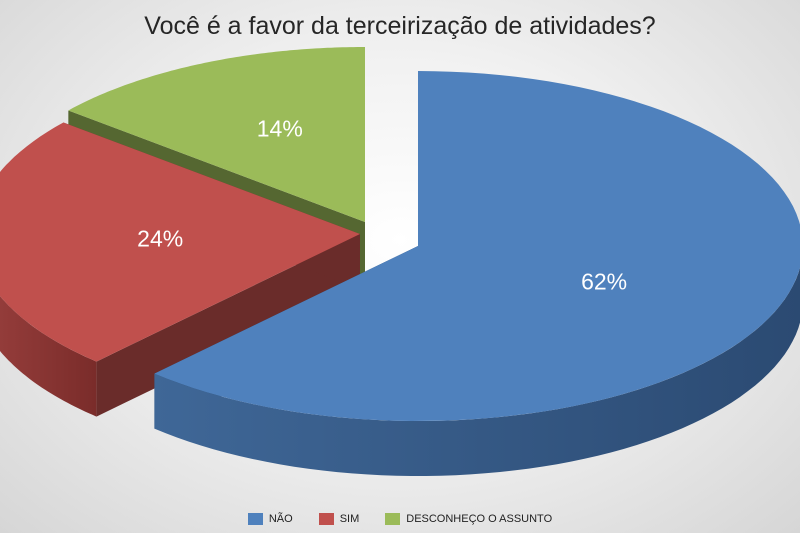 The height and width of the screenshot is (533, 800). What do you see at coordinates (48, 356) in the screenshot?
I see `slice-sim-outer-wall` at bounding box center [48, 356].